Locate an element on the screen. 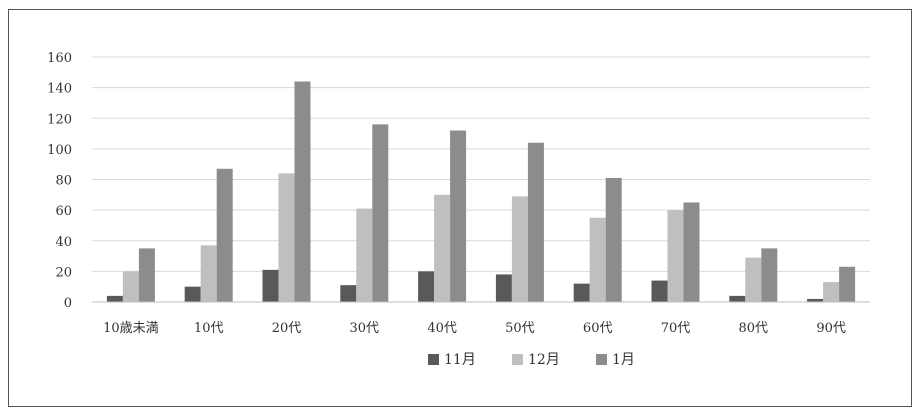 This screenshot has height=416, width=922. x-tick-label: 80代 is located at coordinates (754, 328).